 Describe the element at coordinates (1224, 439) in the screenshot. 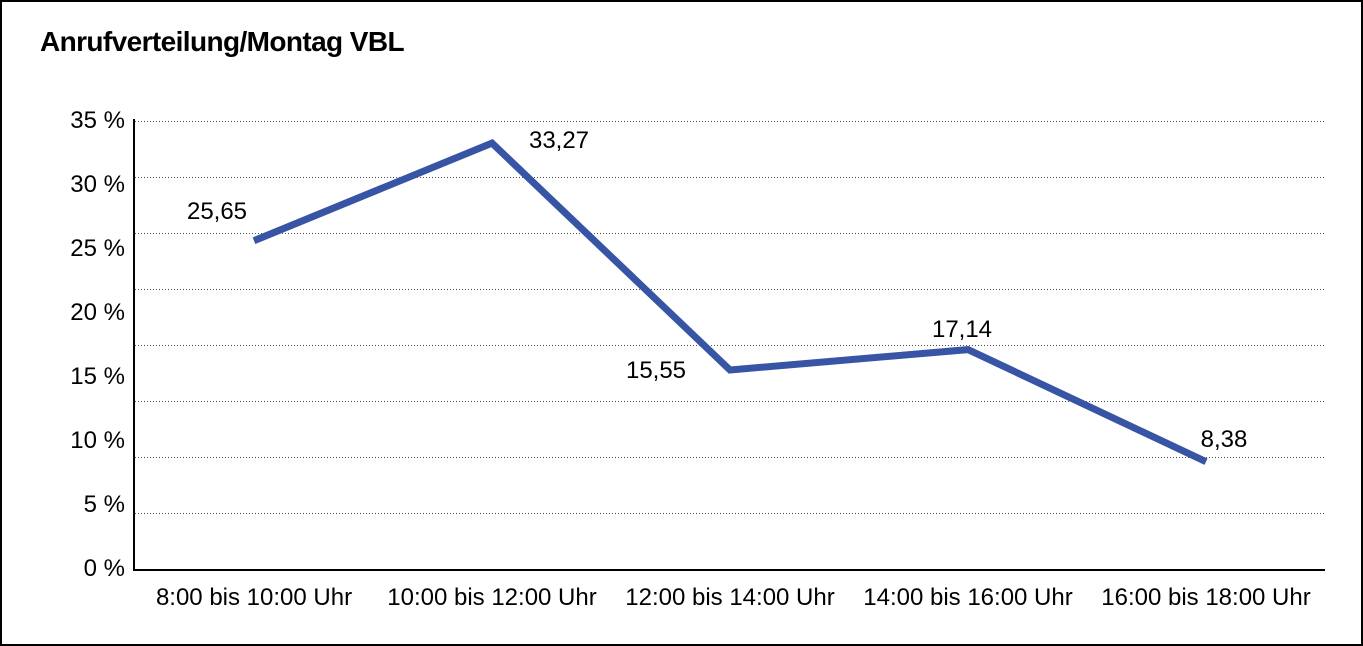

I see `data-point-label: 8,38` at that location.